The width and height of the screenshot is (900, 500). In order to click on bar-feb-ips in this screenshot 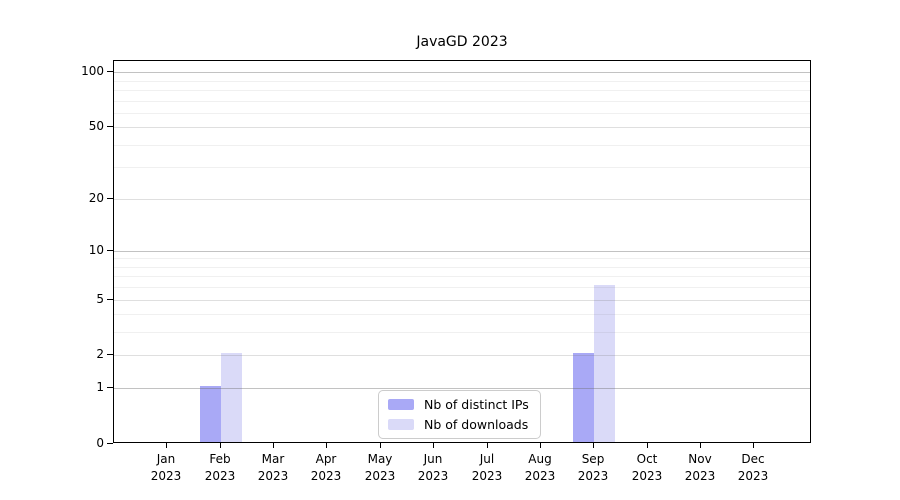, I will do `click(210, 414)`.